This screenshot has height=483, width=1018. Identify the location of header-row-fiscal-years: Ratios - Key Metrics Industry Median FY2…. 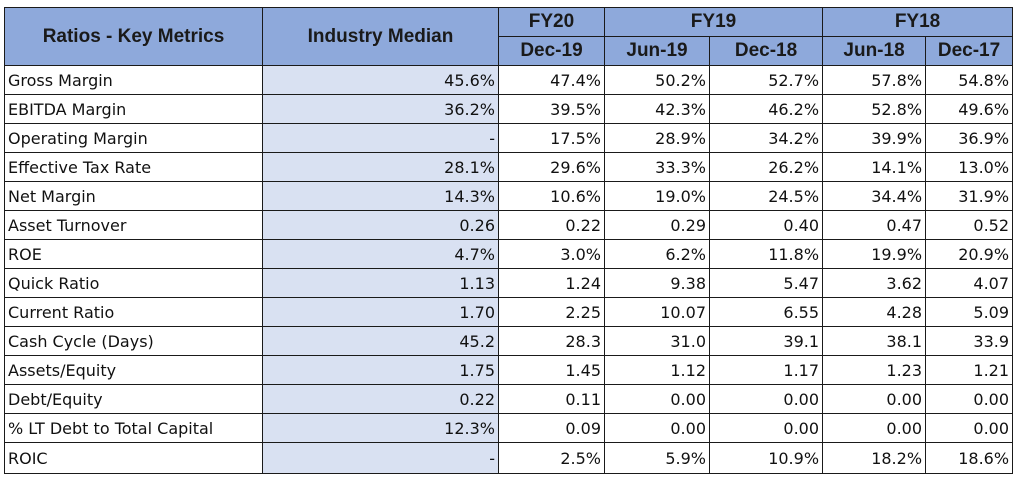
(509, 36).